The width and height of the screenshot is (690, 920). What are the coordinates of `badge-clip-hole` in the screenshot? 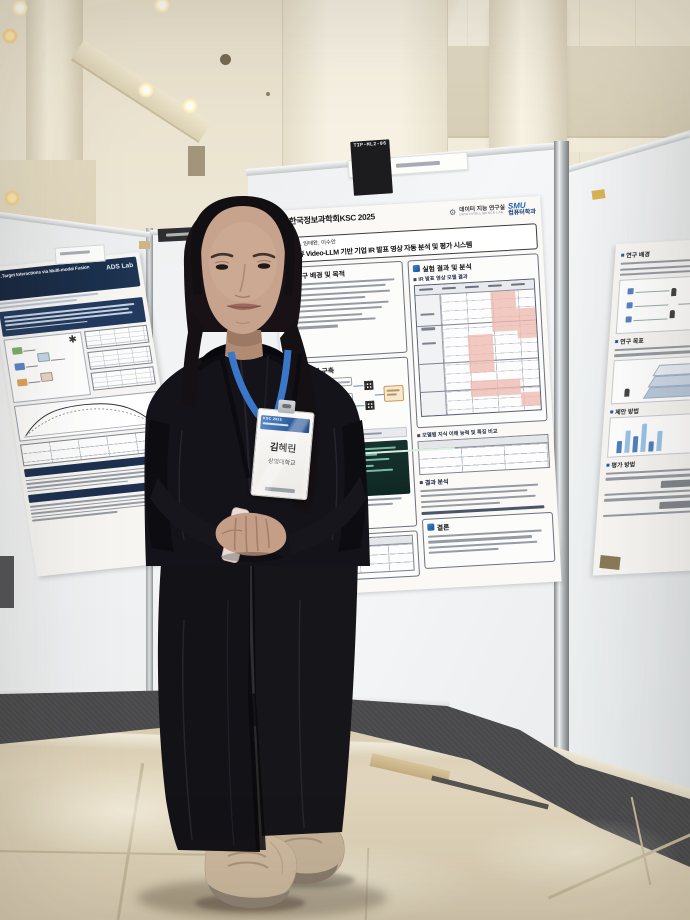 It's located at (287, 406).